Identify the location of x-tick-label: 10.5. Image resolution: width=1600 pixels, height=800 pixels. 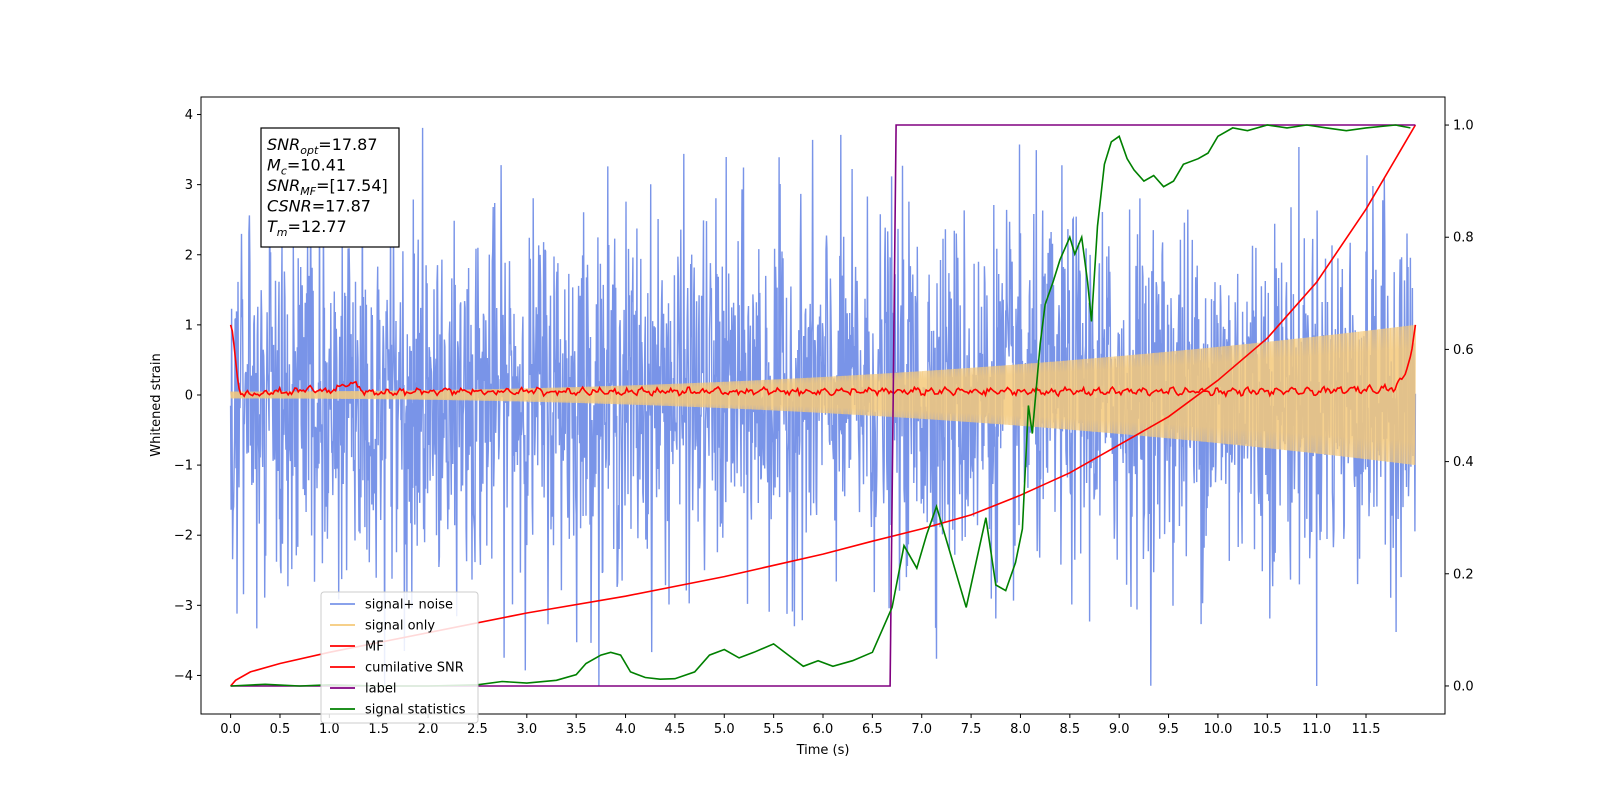
(1267, 729).